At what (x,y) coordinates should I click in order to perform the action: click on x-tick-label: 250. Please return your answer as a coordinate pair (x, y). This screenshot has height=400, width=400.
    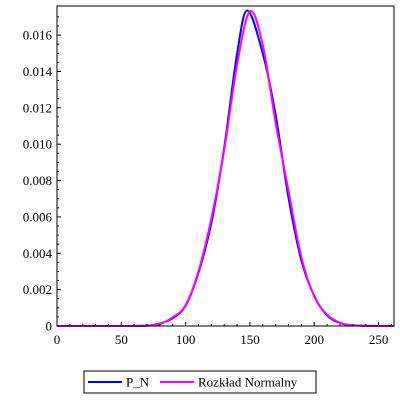
    Looking at the image, I should click on (379, 339).